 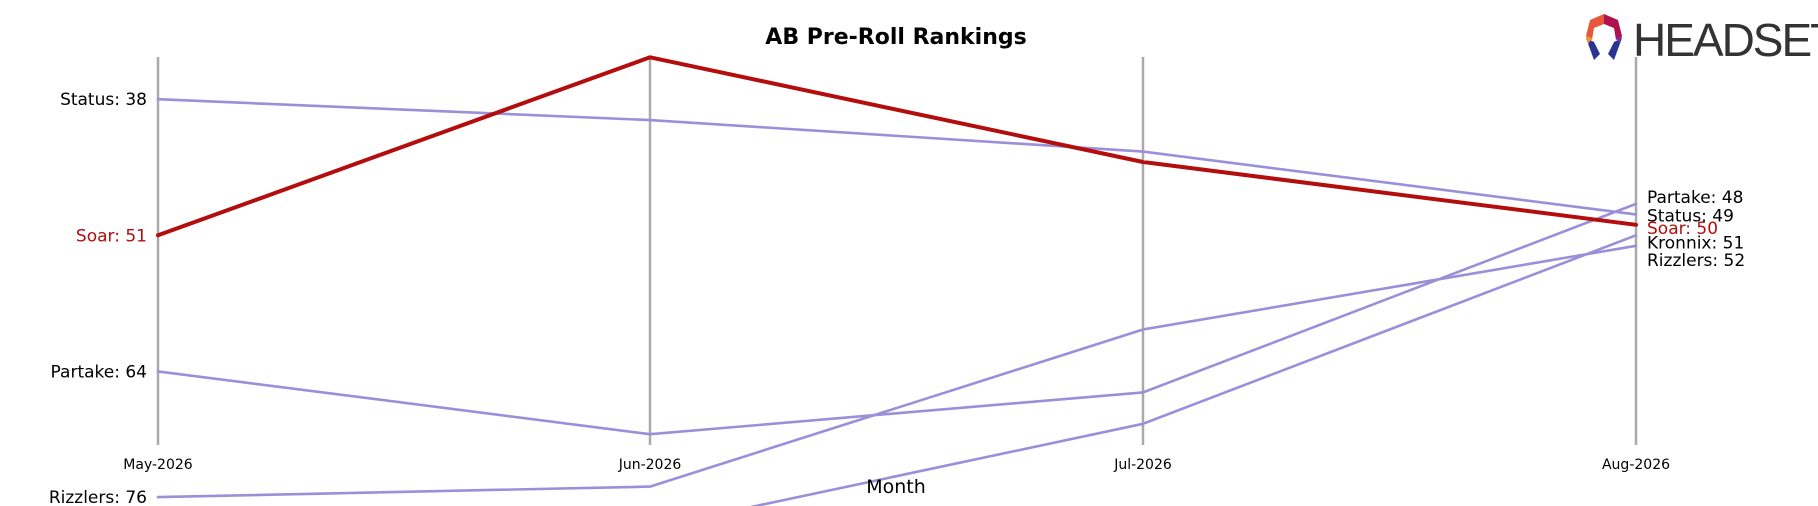 What do you see at coordinates (99, 372) in the screenshot?
I see `start-label-partake: Partake: 64` at bounding box center [99, 372].